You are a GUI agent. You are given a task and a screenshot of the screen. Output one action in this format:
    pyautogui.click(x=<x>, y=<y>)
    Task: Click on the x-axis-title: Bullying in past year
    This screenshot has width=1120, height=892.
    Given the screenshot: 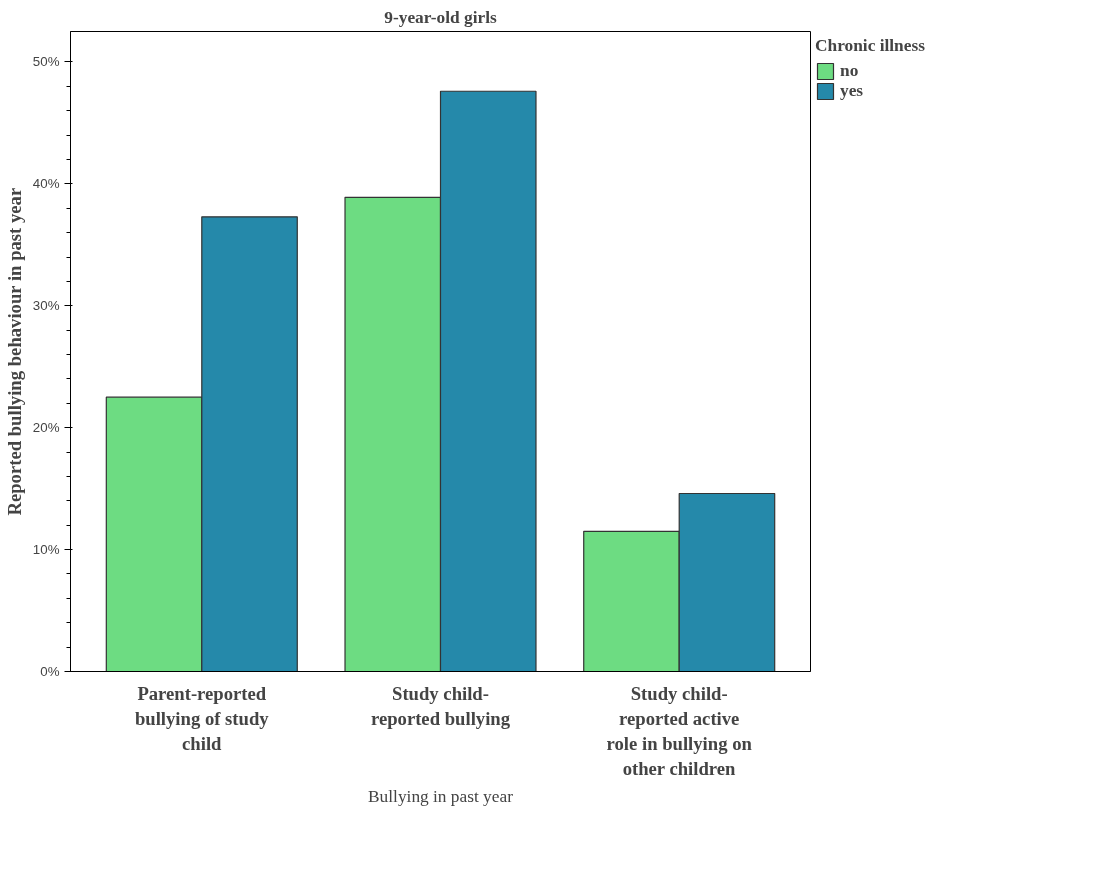 What is the action you would take?
    pyautogui.click(x=441, y=797)
    